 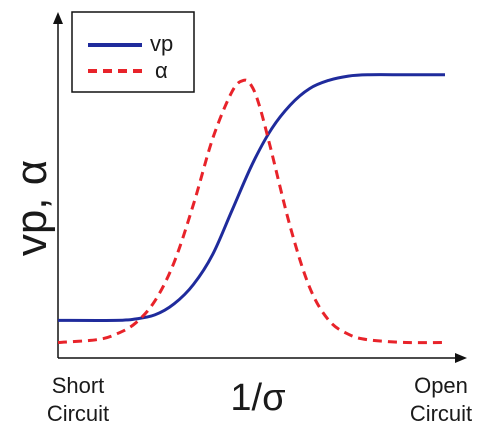 What do you see at coordinates (58, 18) in the screenshot?
I see `y-axis-arrow` at bounding box center [58, 18].